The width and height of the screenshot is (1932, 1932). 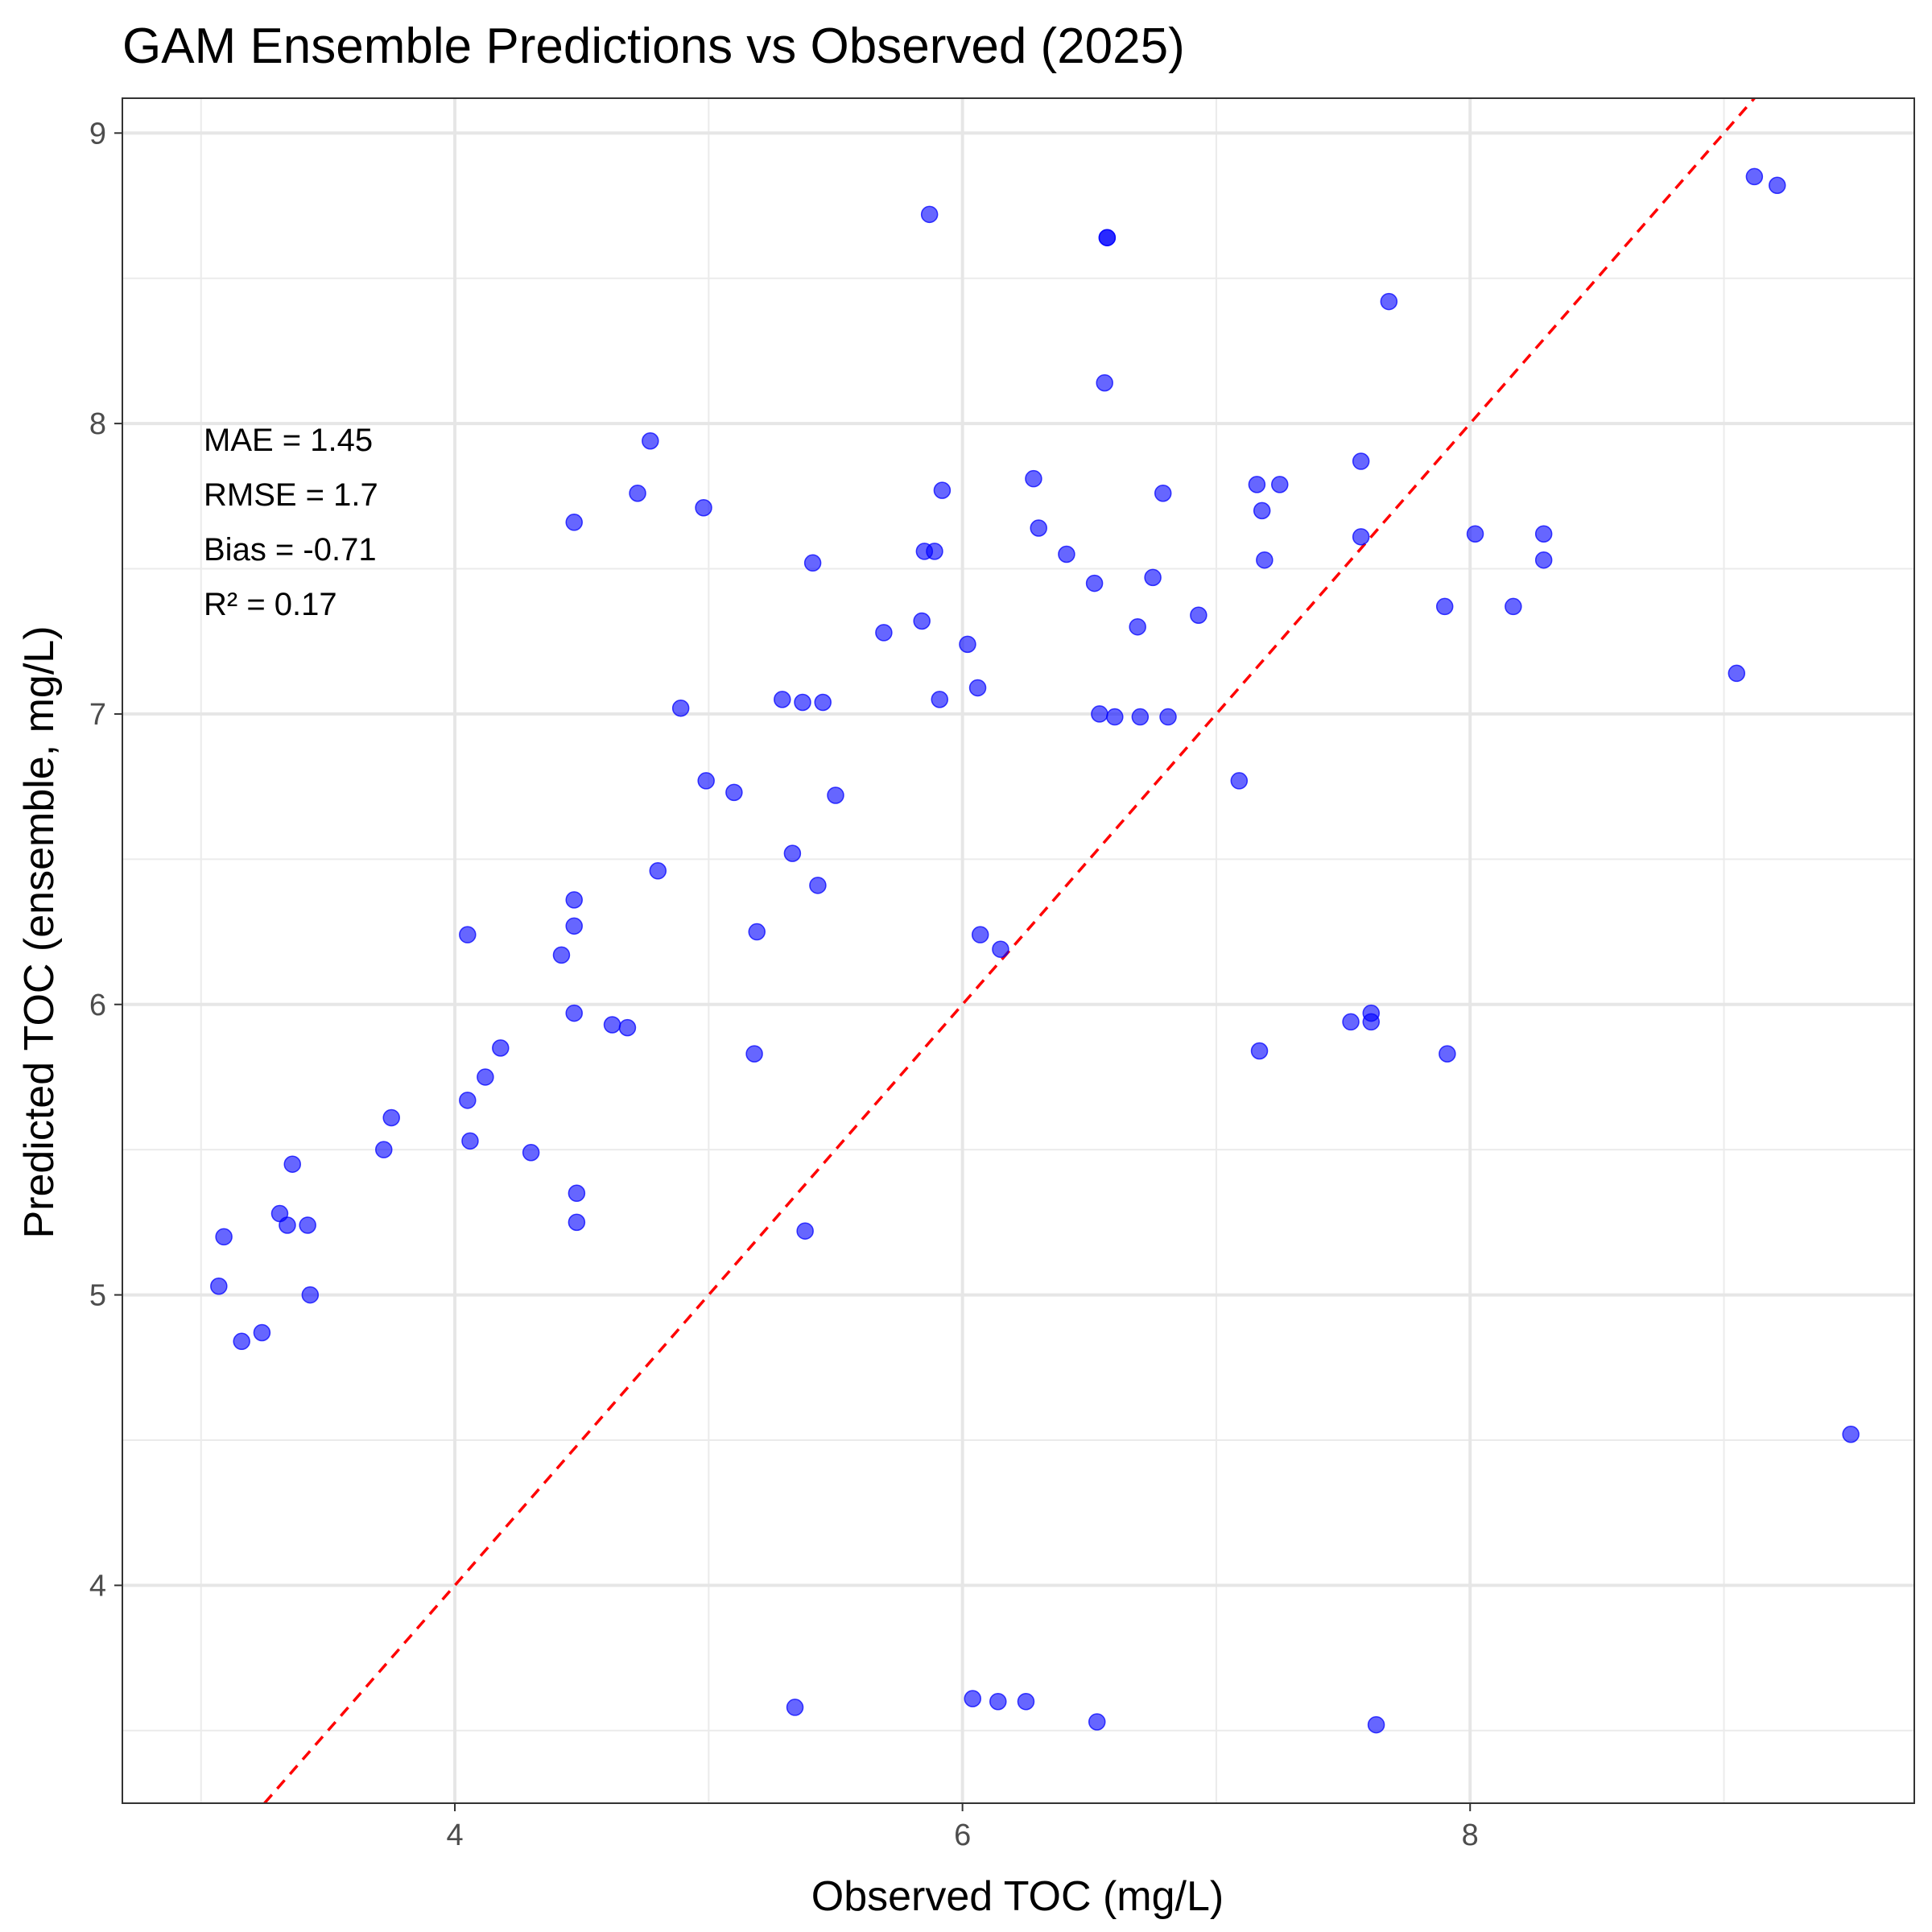 What do you see at coordinates (97, 134) in the screenshot?
I see `y-tick-label: 9` at bounding box center [97, 134].